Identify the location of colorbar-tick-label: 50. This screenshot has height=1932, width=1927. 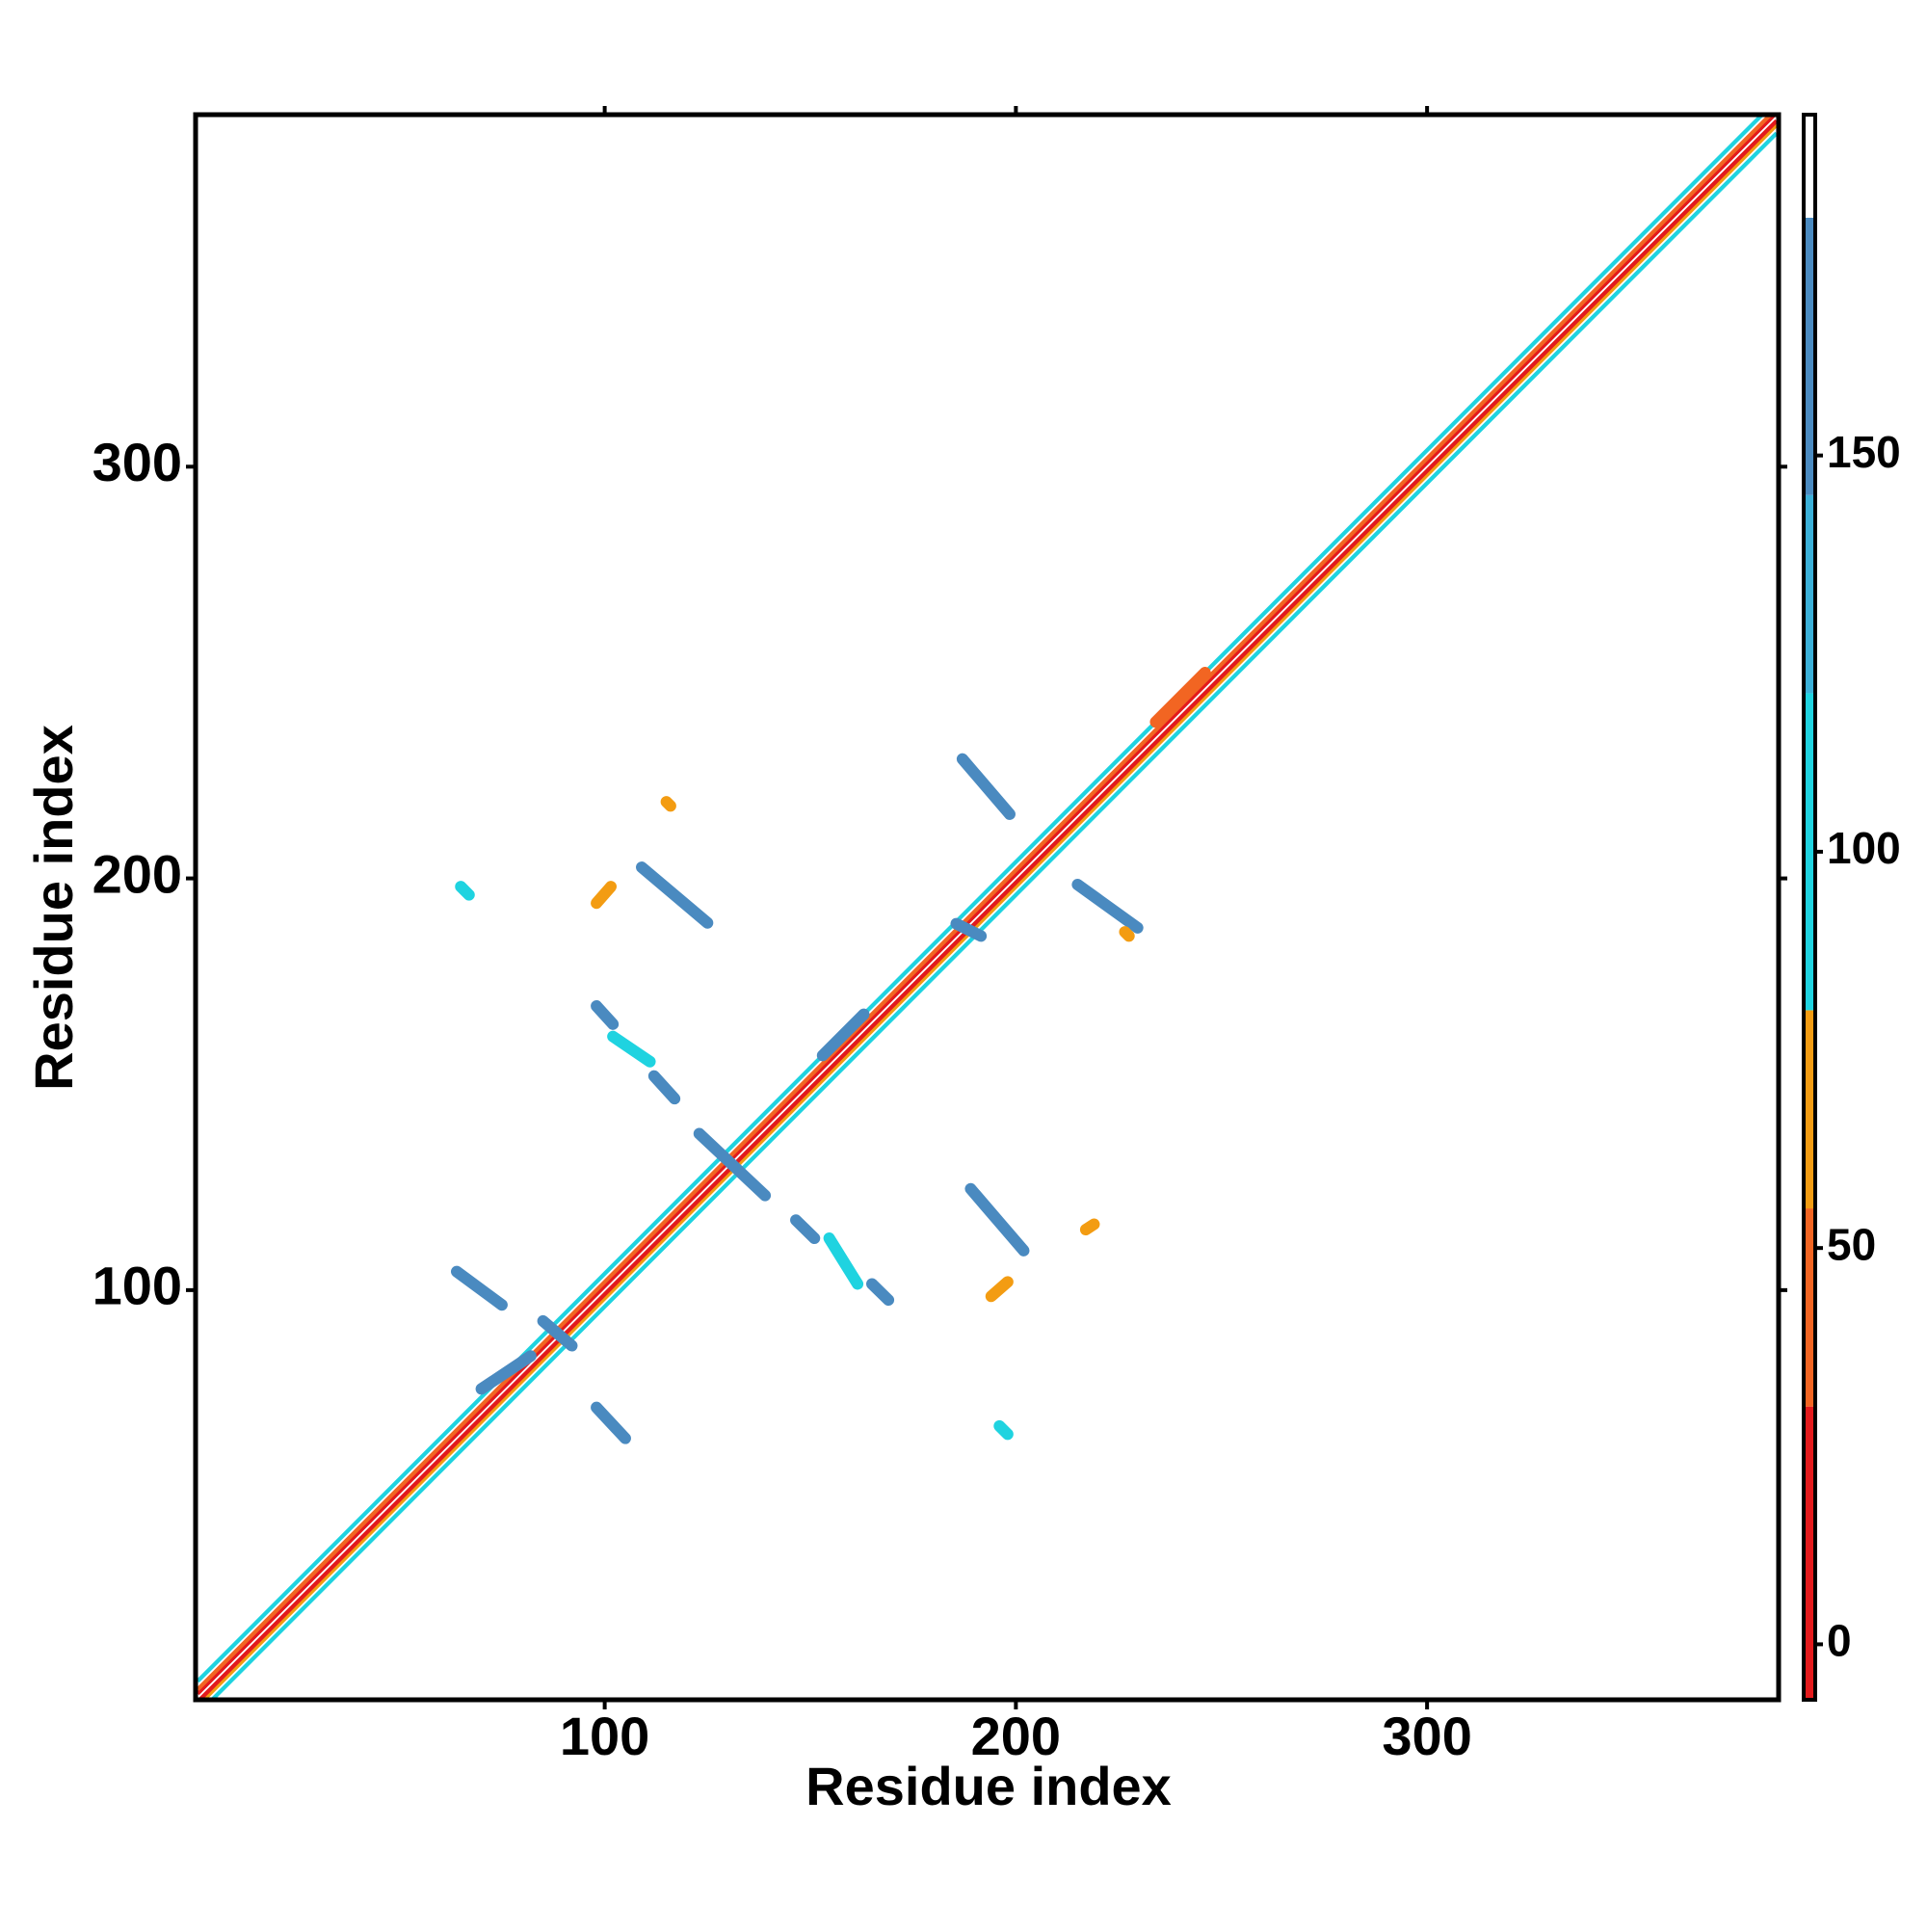
(1852, 1244).